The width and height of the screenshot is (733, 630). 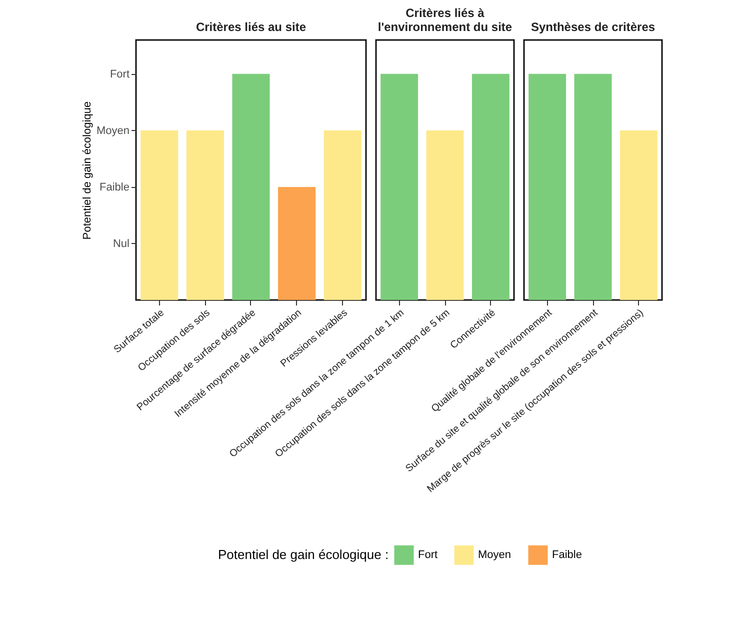 What do you see at coordinates (87, 170) in the screenshot?
I see `y-axis-title: Potentiel de gain écologique` at bounding box center [87, 170].